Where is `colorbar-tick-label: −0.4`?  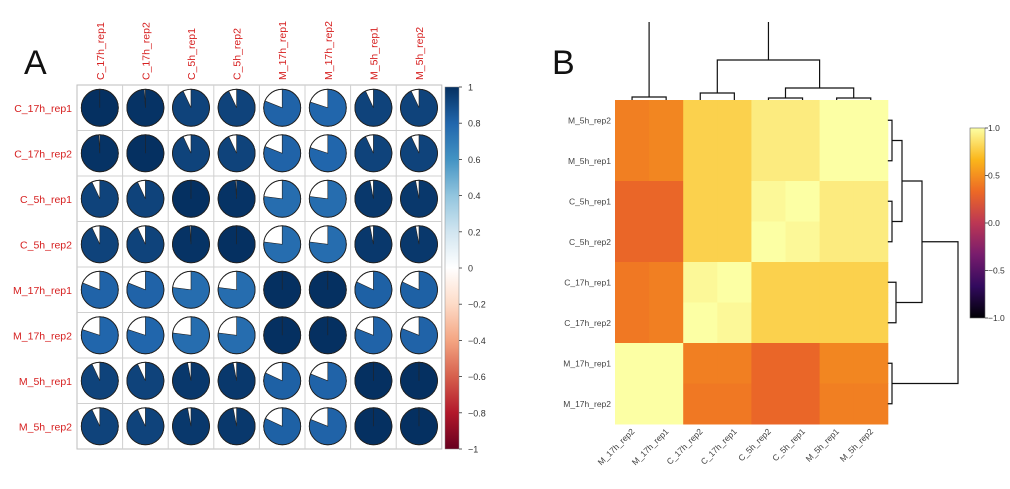
colorbar-tick-label: −0.4 is located at coordinates (477, 341).